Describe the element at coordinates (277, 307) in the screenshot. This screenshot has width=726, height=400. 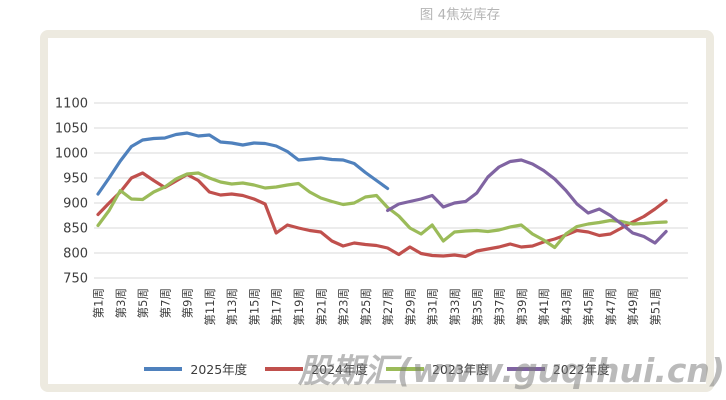
I see `svg-text: 第17周` at that location.